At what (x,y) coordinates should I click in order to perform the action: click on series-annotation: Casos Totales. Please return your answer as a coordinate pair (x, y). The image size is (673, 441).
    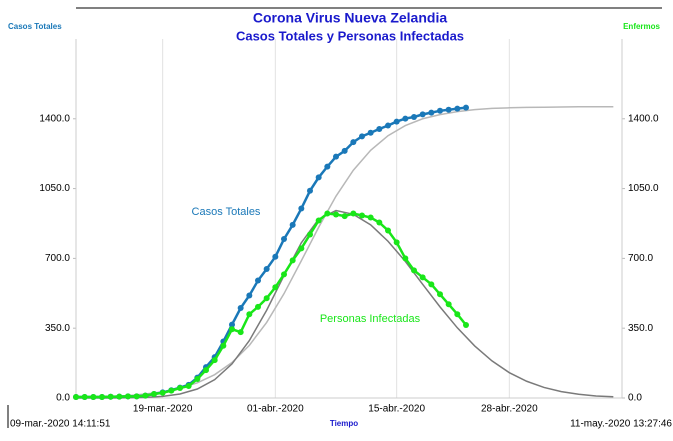
    Looking at the image, I should click on (226, 212).